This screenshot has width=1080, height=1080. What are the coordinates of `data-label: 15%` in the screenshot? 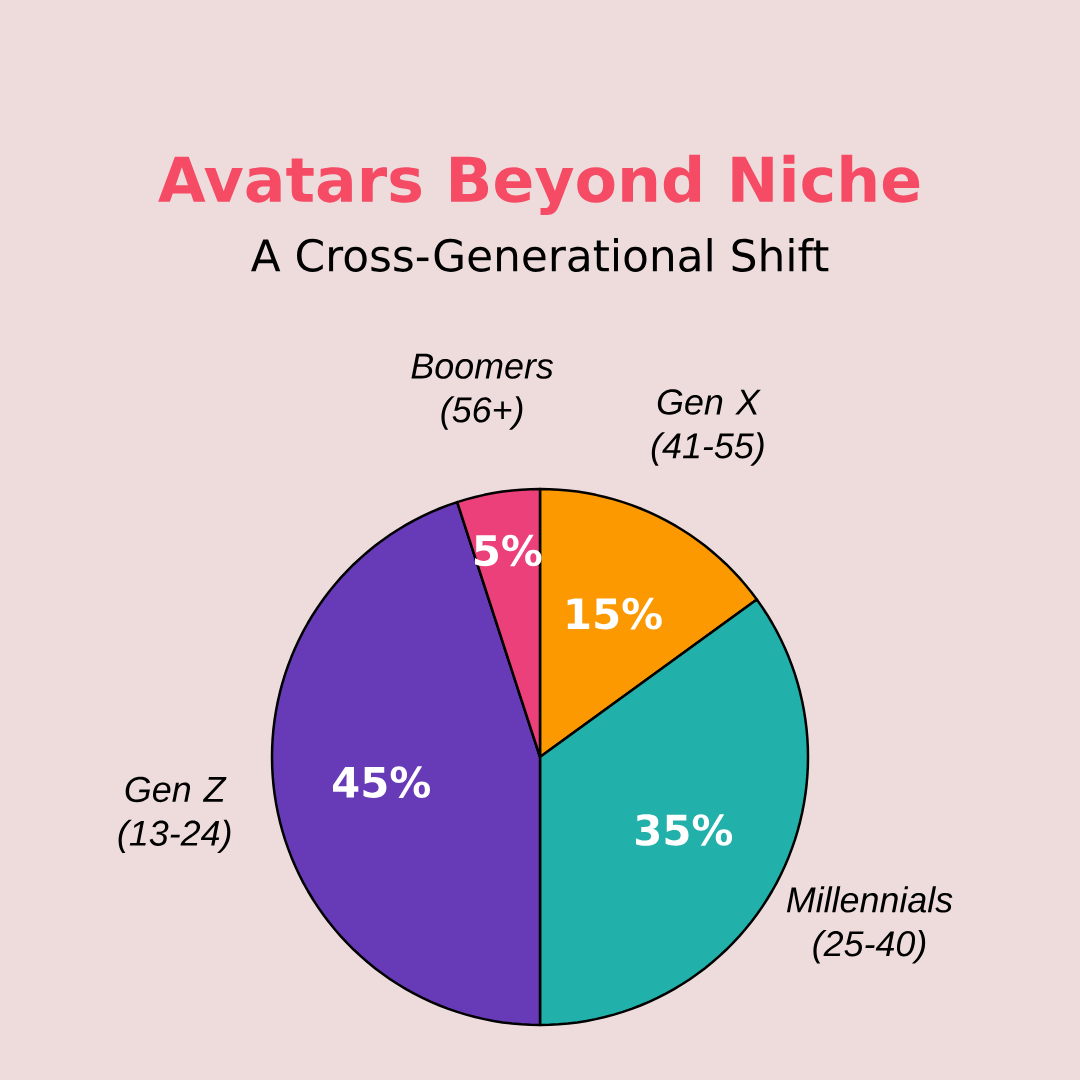 It's located at (614, 613).